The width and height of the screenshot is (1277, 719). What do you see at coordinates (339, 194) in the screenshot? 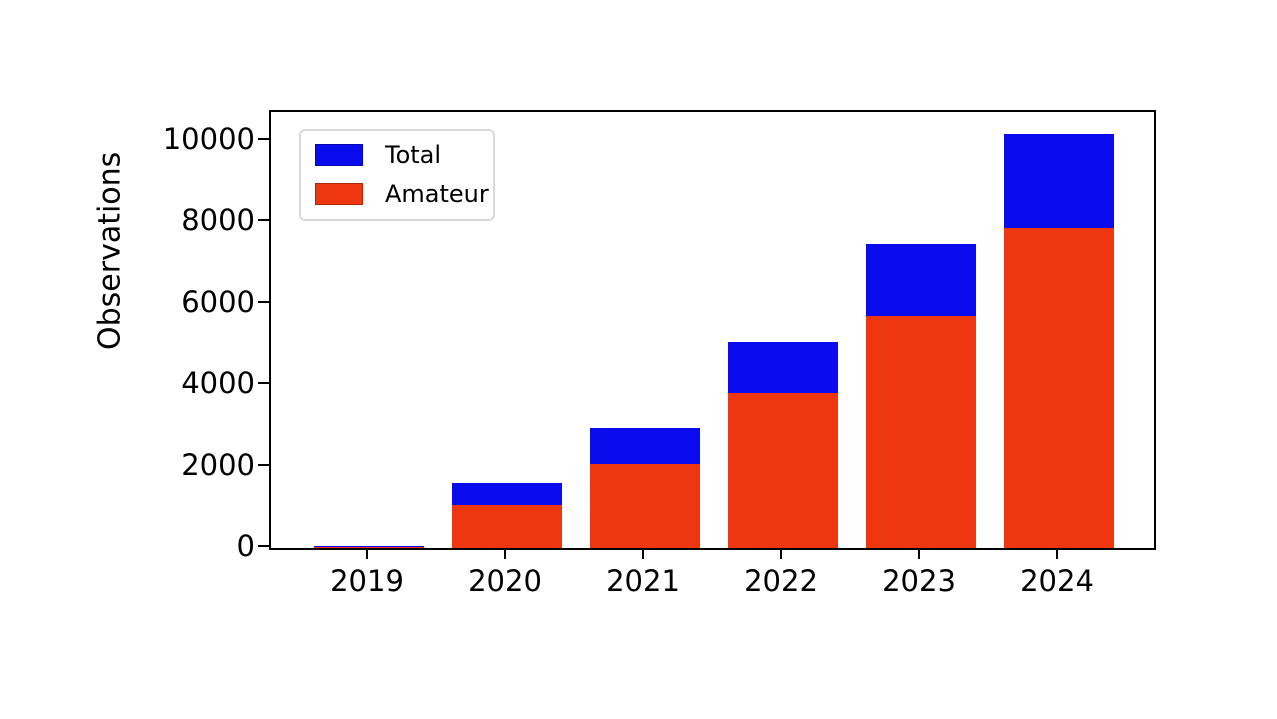
I see `legend-swatch-amateur` at bounding box center [339, 194].